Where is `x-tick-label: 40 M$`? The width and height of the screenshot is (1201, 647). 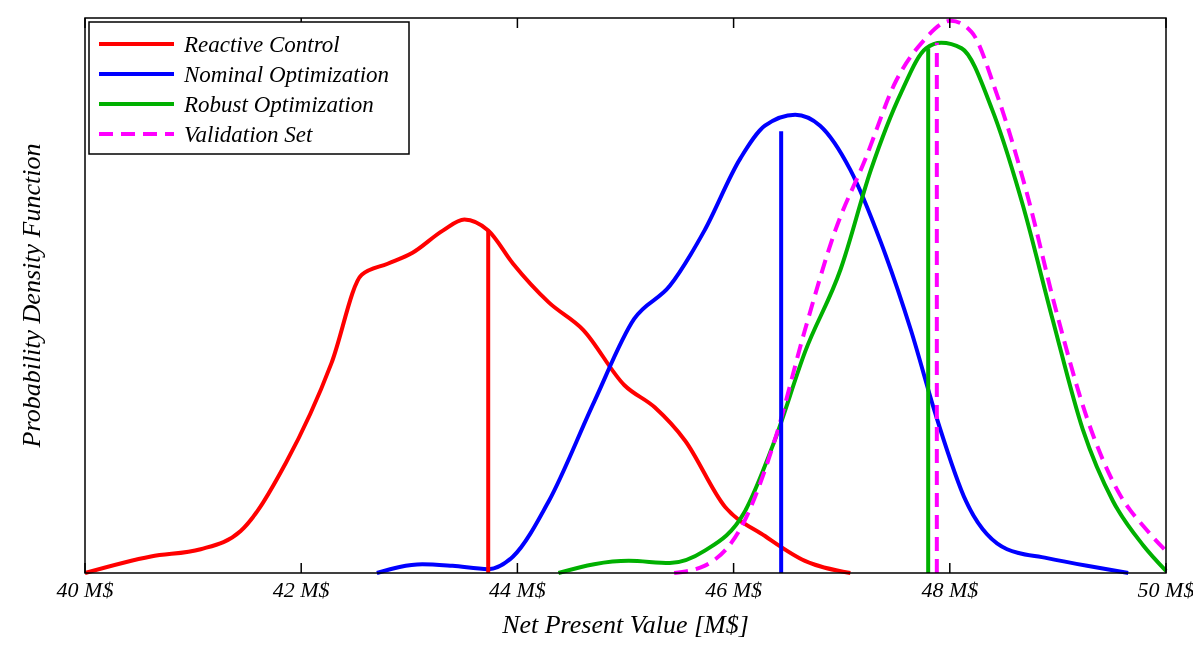
x-tick-label: 40 M$ is located at coordinates (85, 589).